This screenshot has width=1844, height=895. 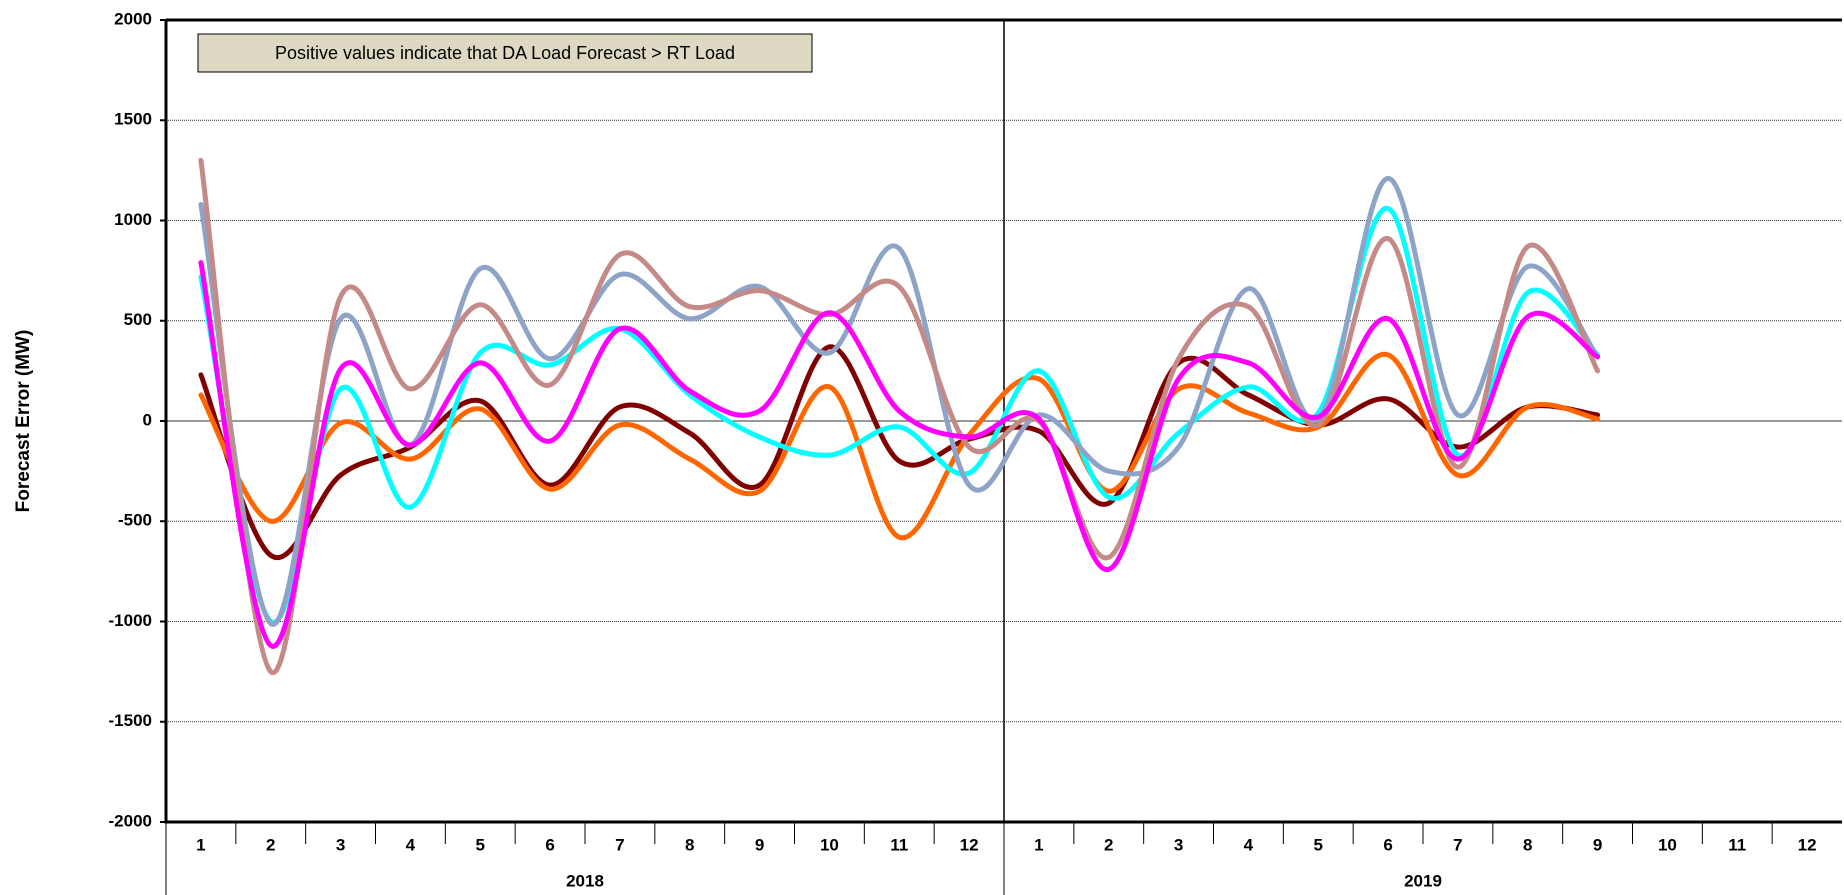 I want to click on annotation-box, so click(x=505, y=53).